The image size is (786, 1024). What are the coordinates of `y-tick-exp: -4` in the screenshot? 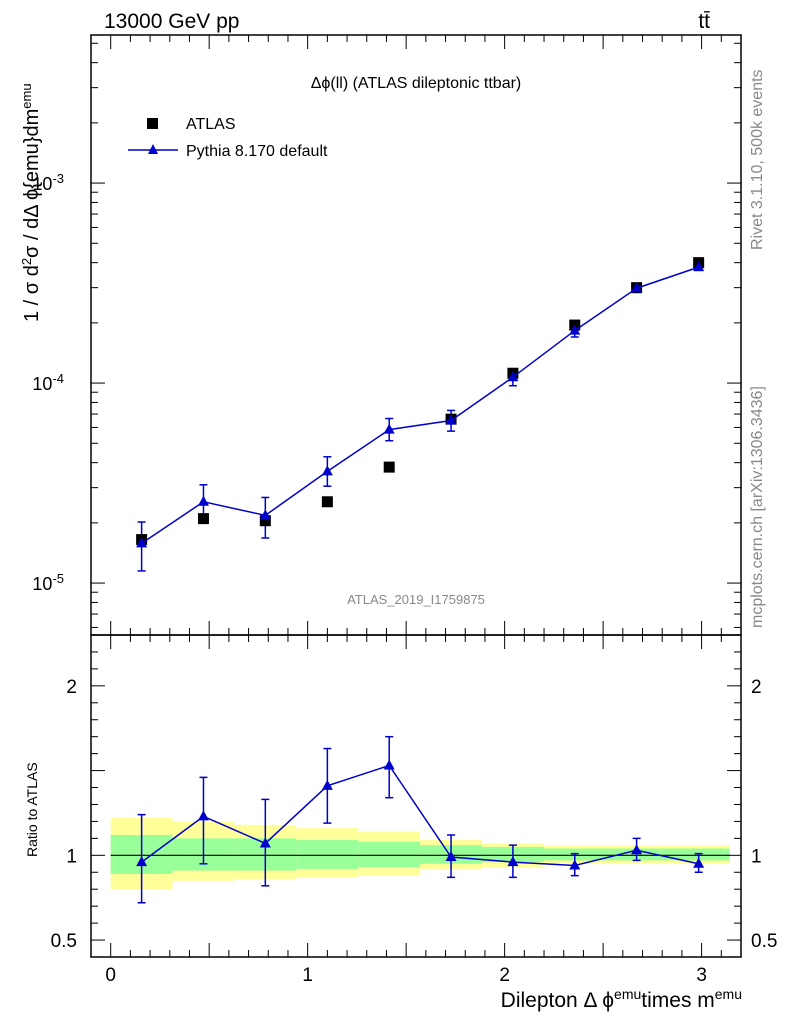 It's located at (58, 378).